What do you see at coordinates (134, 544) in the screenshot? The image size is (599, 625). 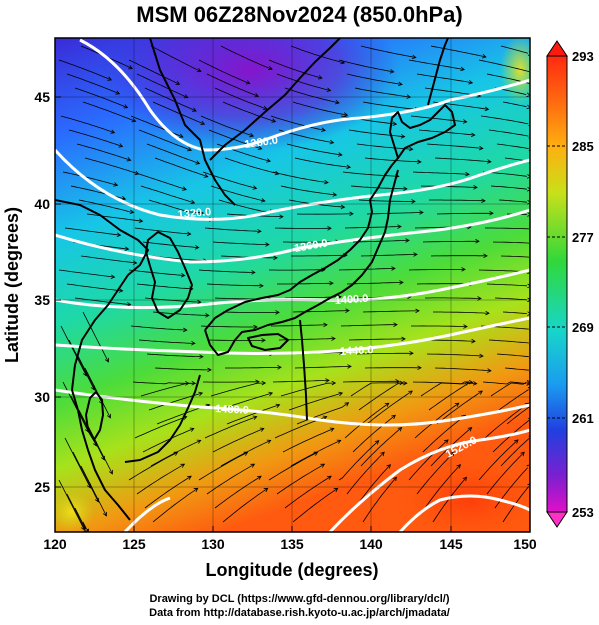 I see `x-tick-label: 125` at bounding box center [134, 544].